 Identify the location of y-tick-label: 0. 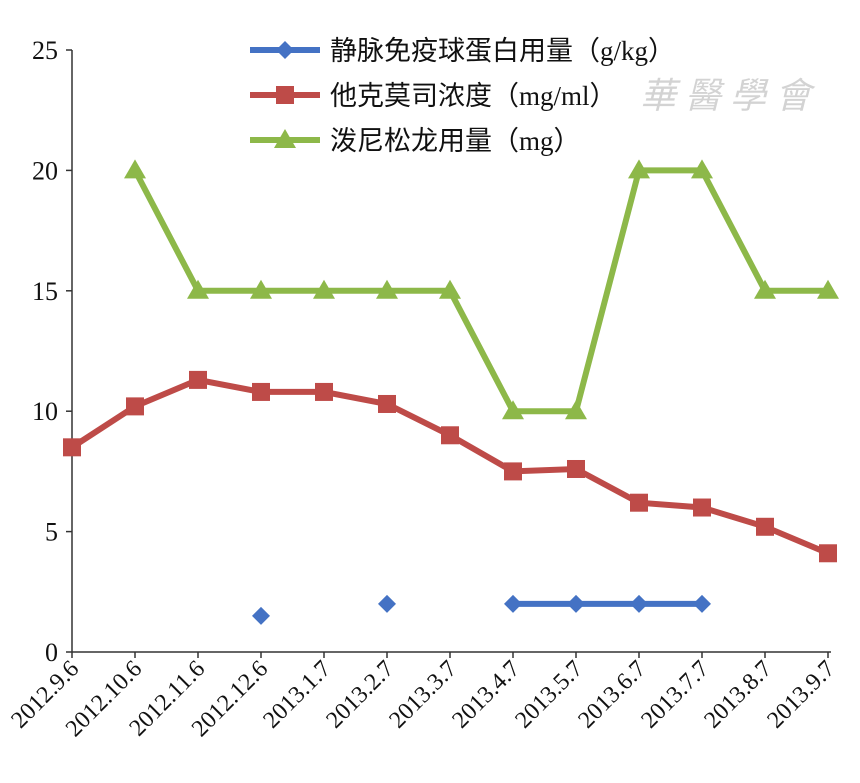
(51, 652).